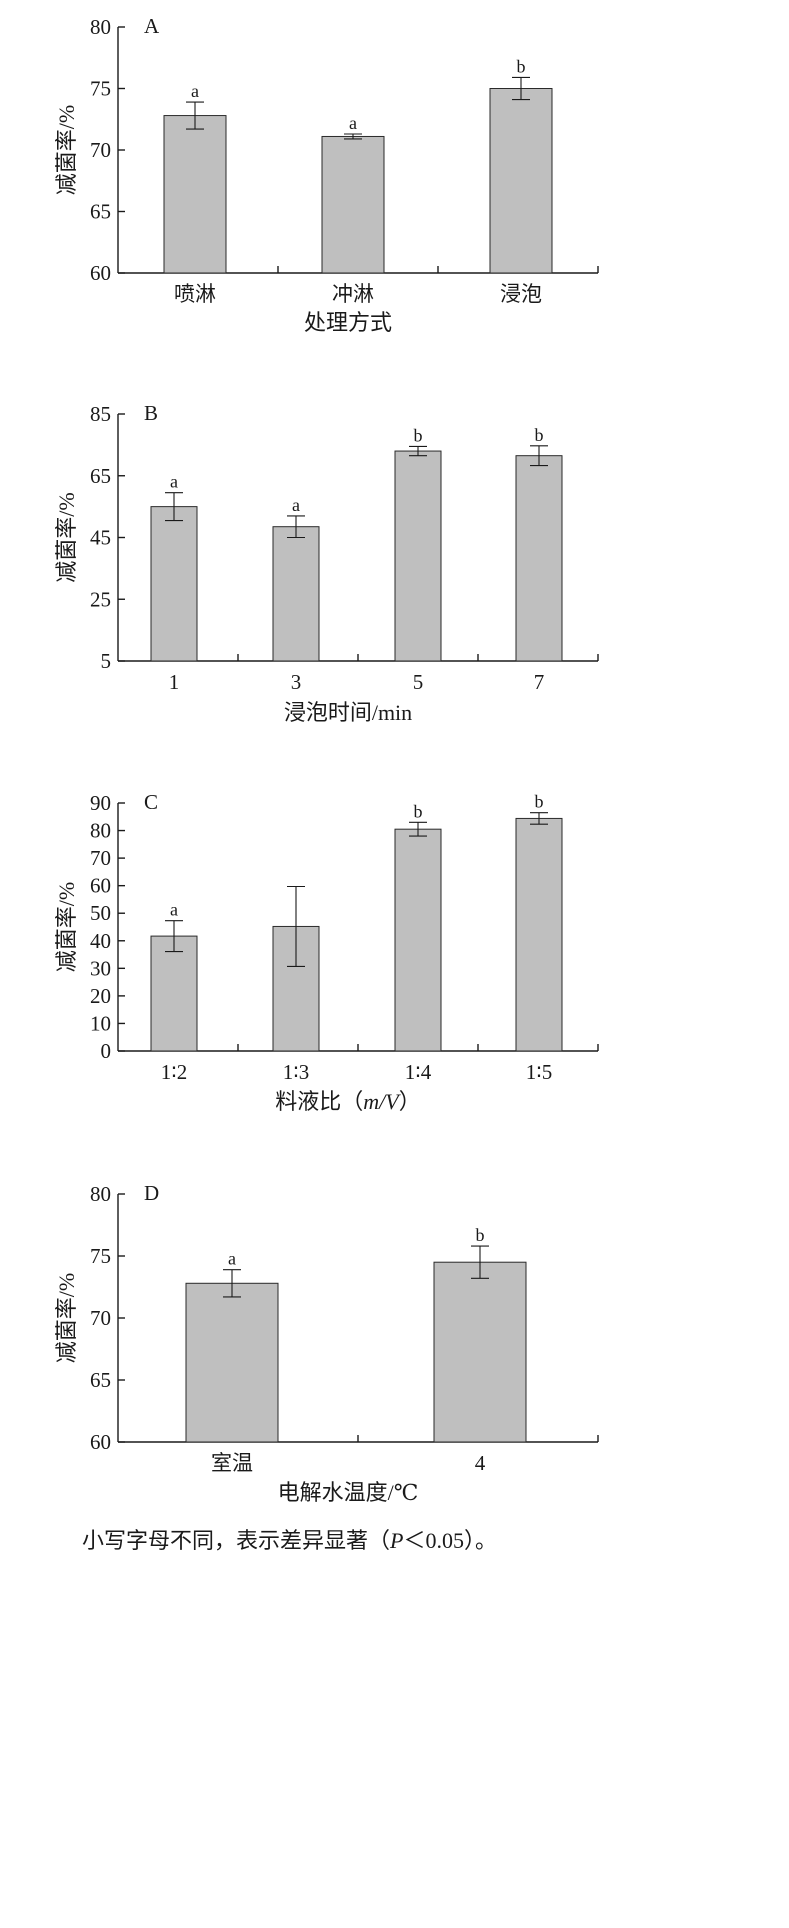  Describe the element at coordinates (396, 1540) in the screenshot. I see `footnote-p-symbol: P` at that location.